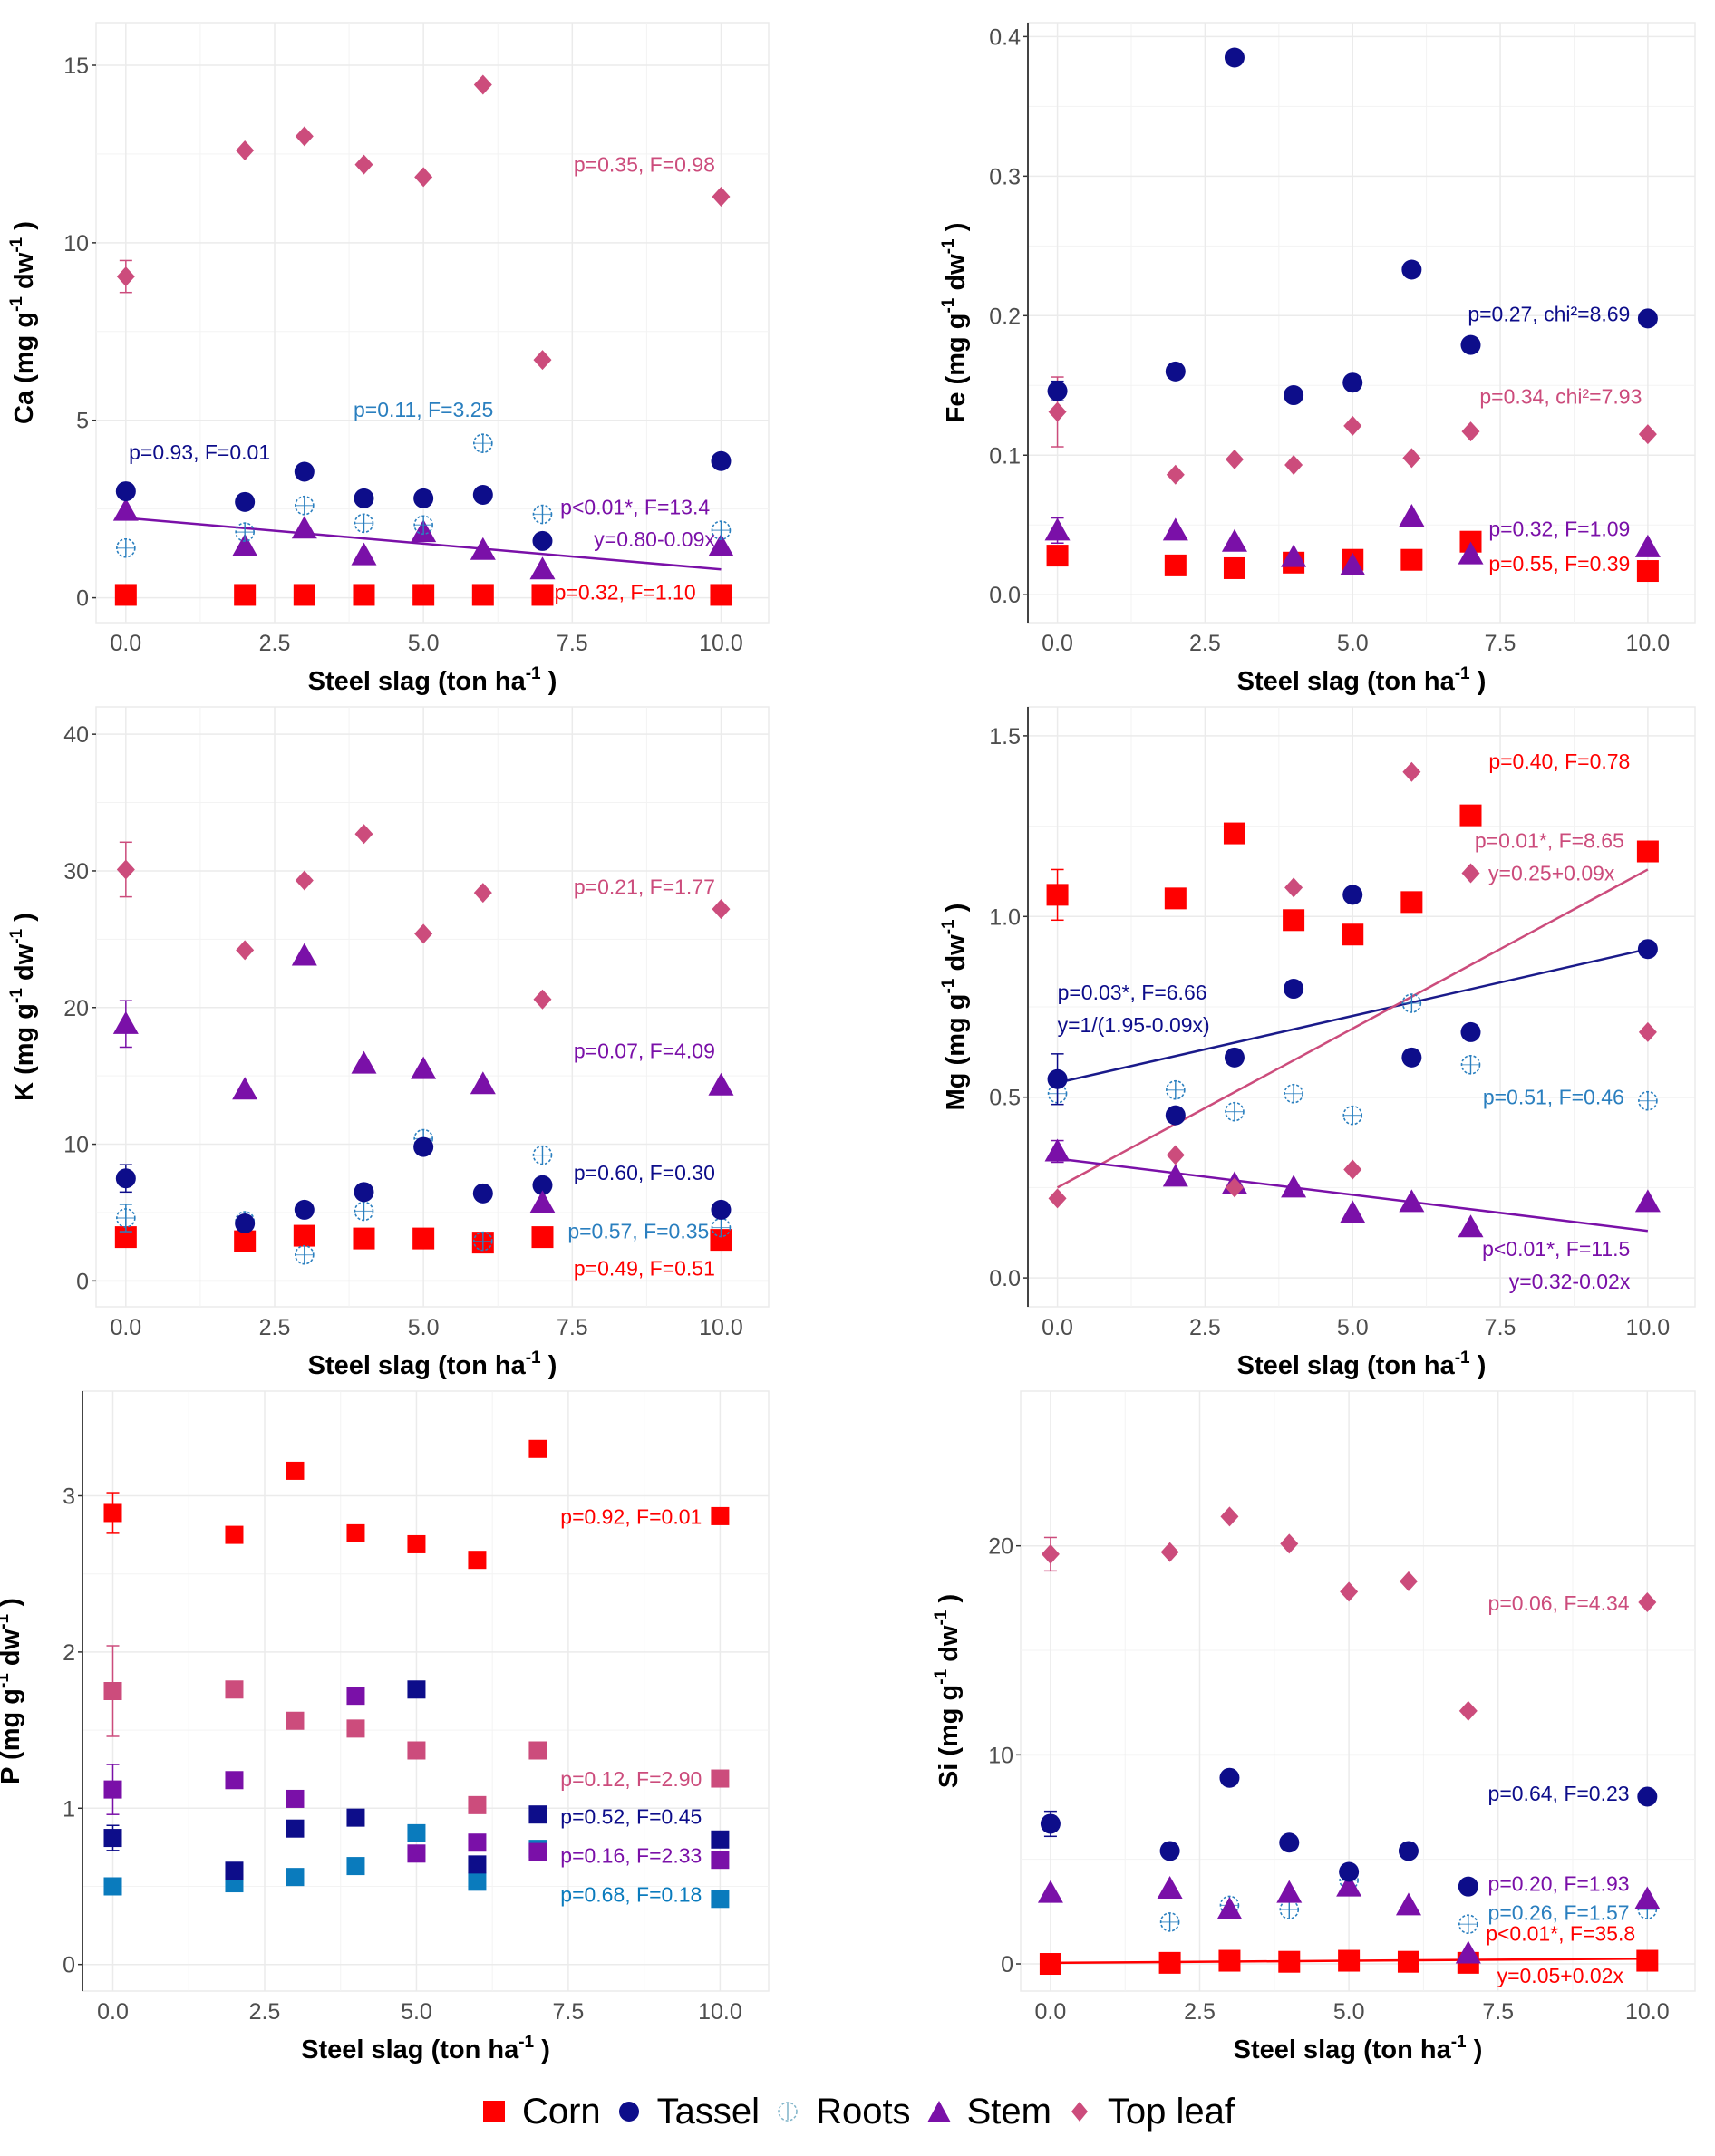 The image size is (1715, 2156). I want to click on y-tick-label: 10, so click(76, 243).